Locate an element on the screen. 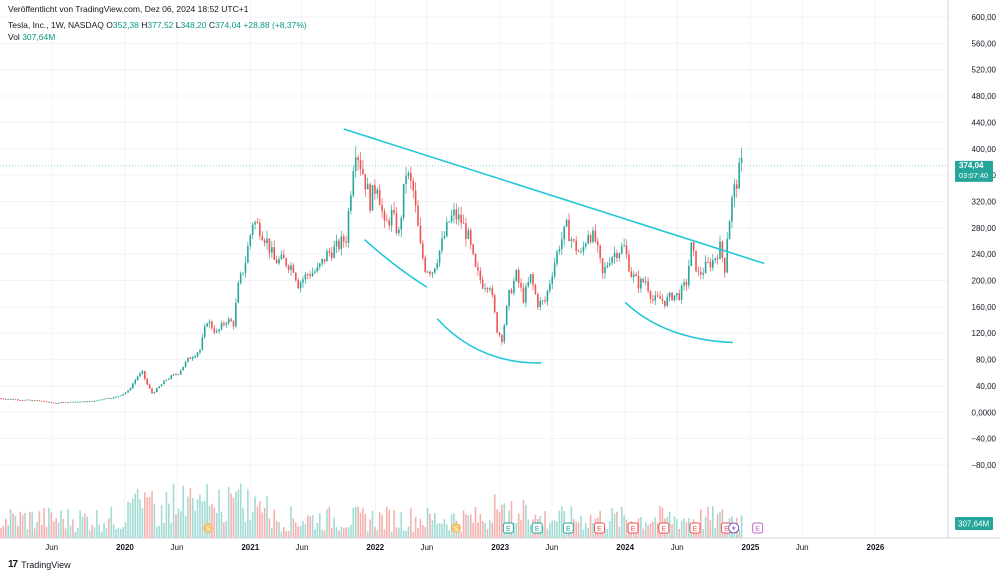 This screenshot has width=1000, height=580. price-badge-value: 374,04 is located at coordinates (971, 165).